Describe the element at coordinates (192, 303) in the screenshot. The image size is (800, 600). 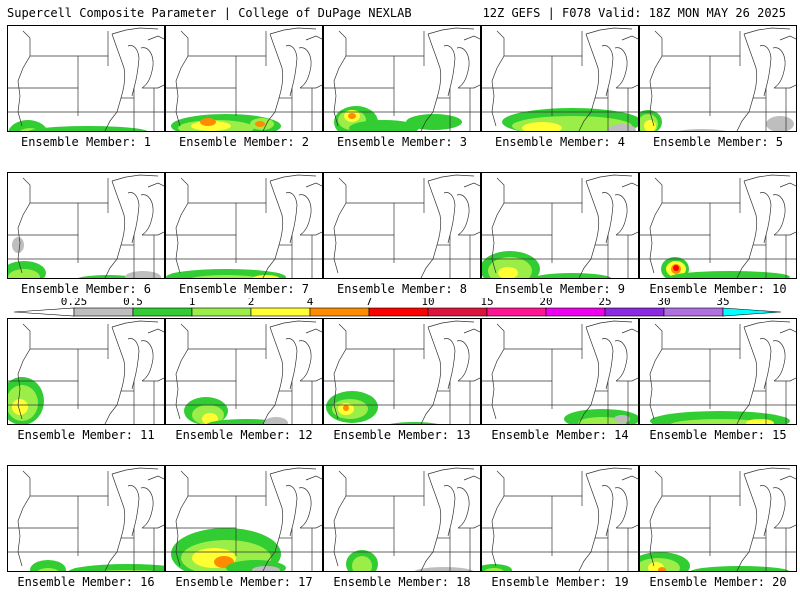
I see `colorbar-tick-label: 1` at that location.